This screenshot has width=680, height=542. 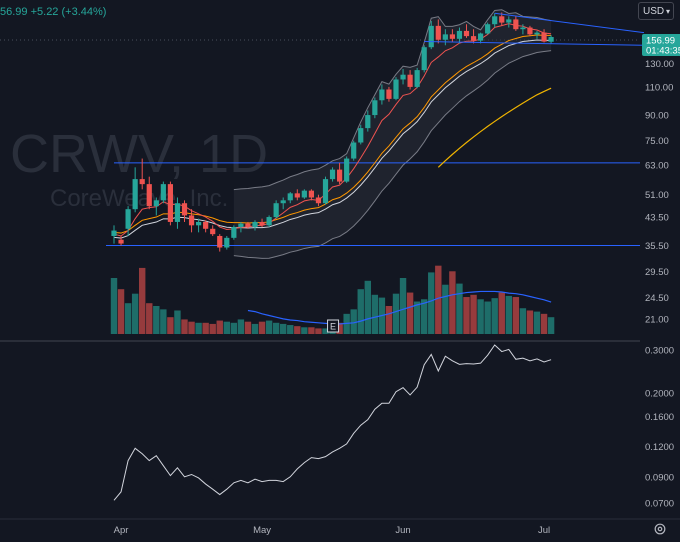 I want to click on price-axis-tick-label: 110.00, so click(x=659, y=87).